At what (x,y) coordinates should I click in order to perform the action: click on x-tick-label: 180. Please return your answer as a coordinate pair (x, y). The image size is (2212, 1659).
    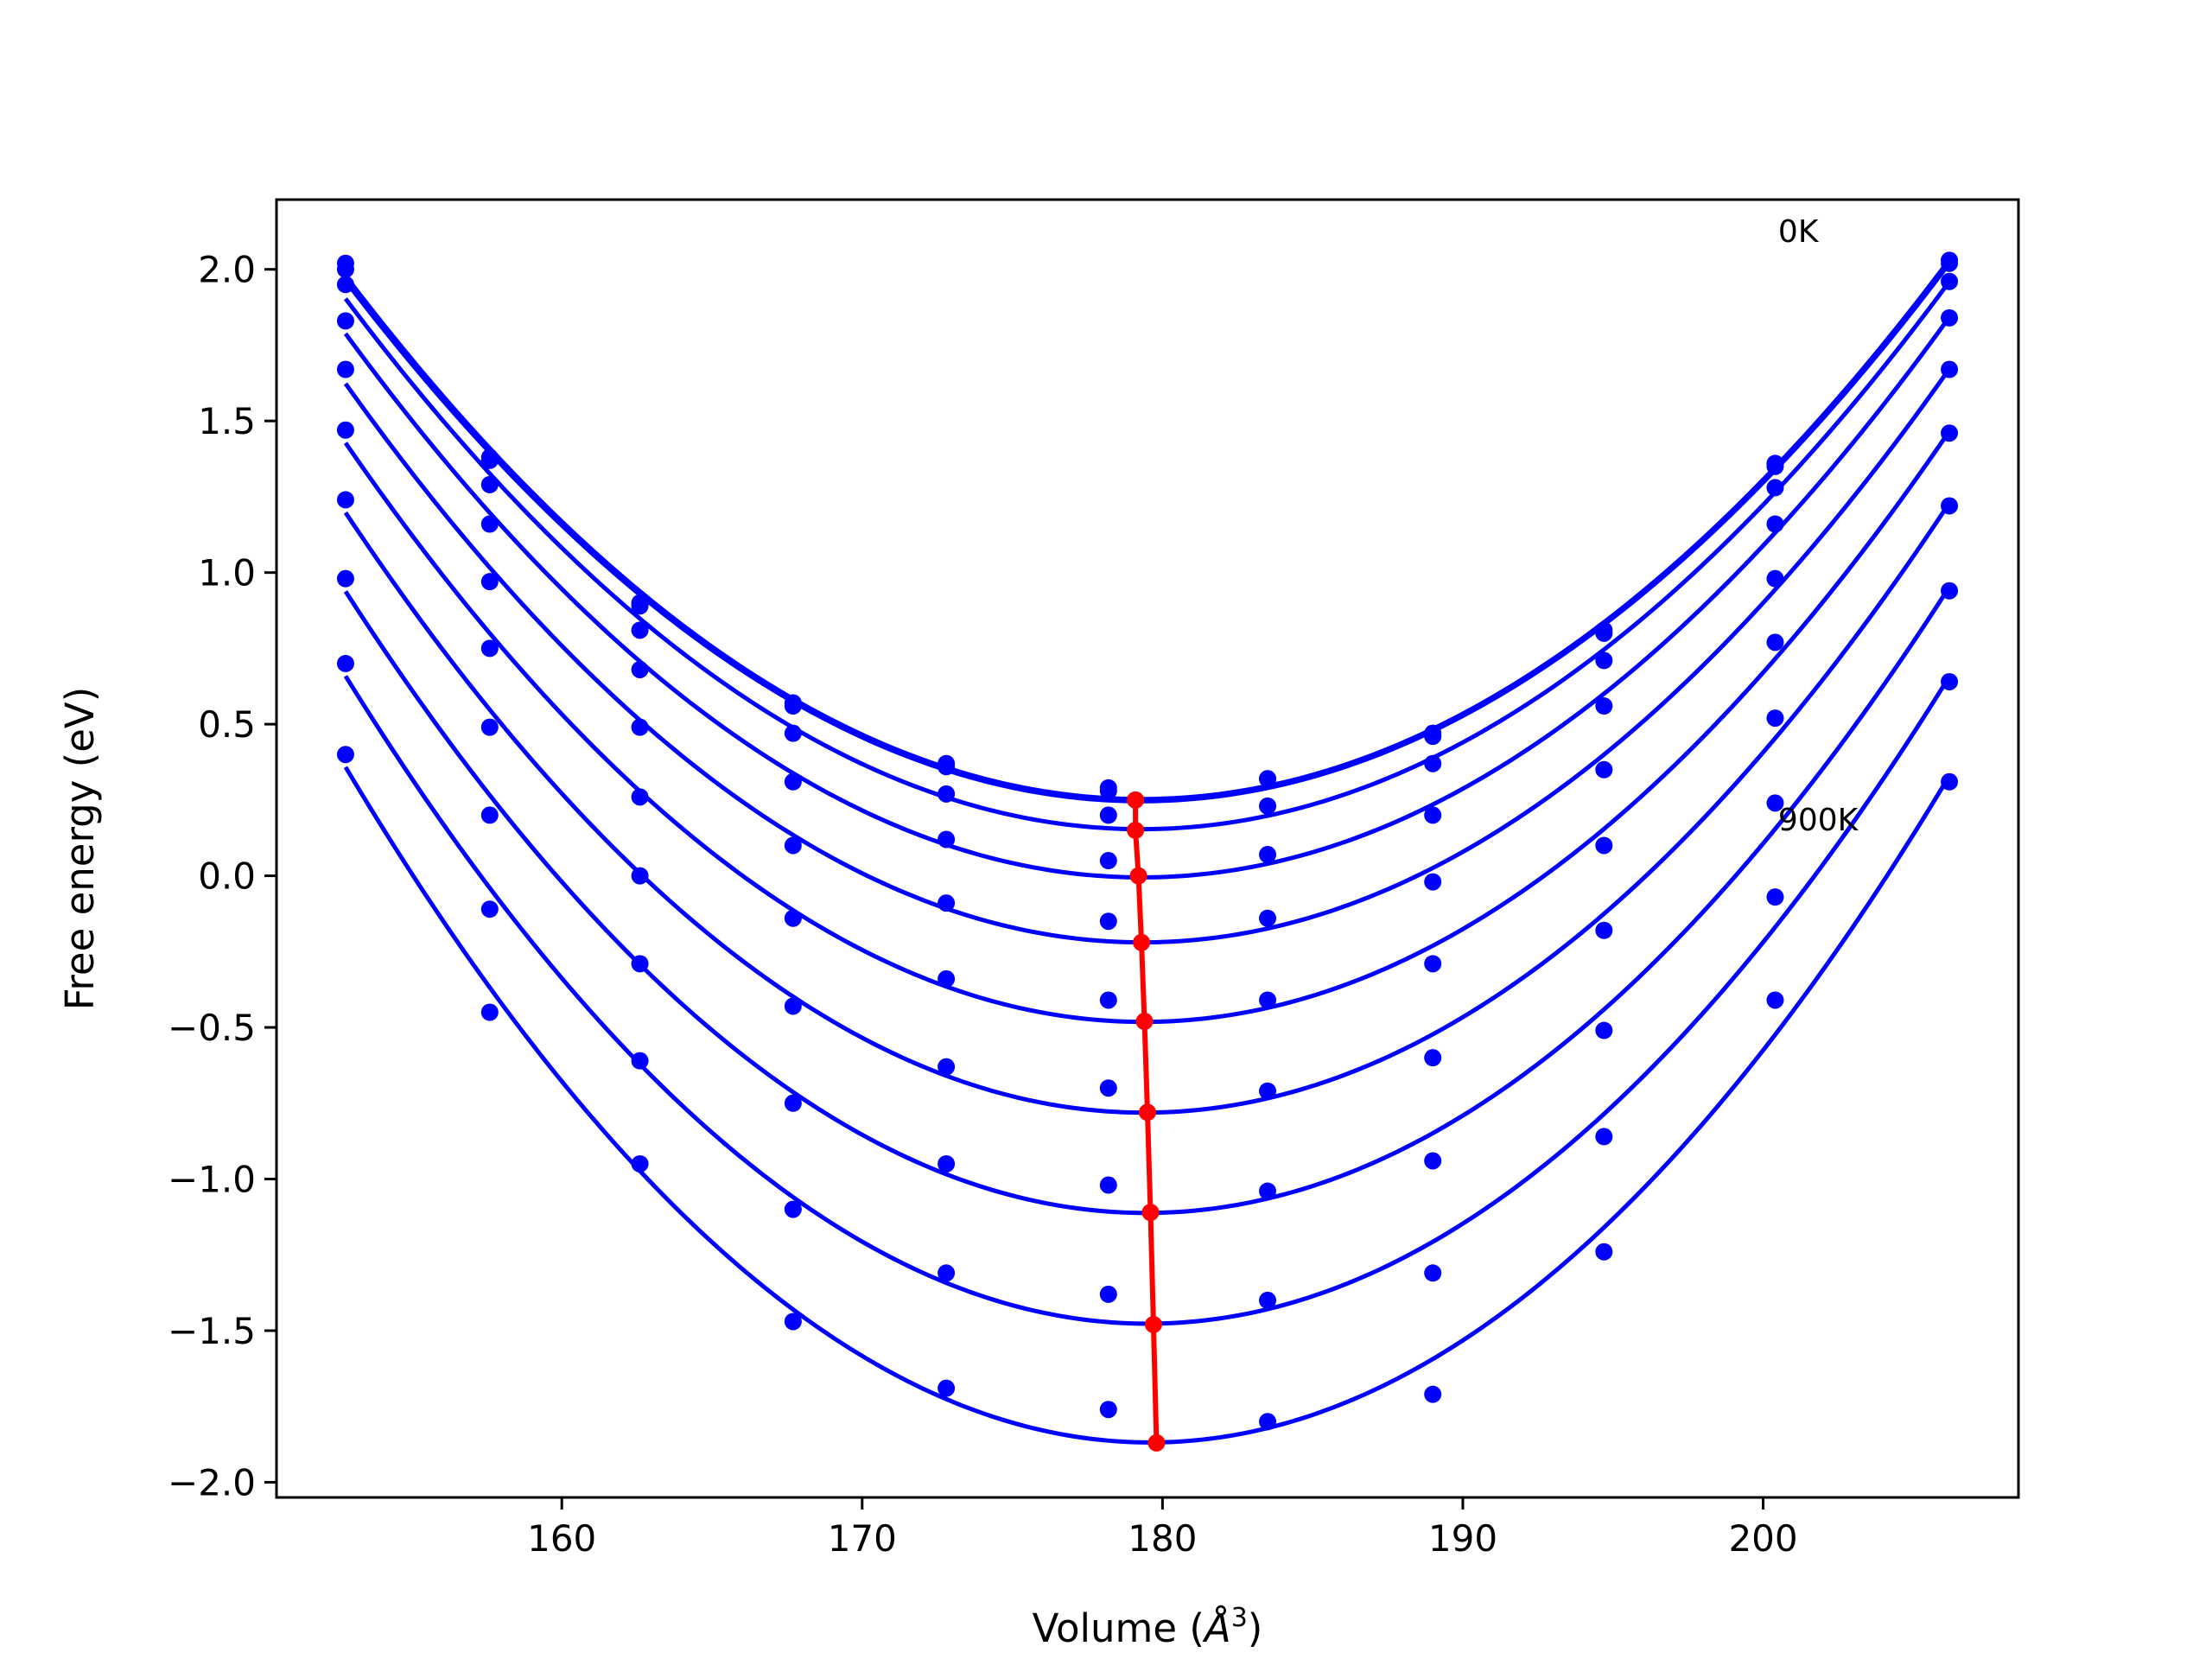
    Looking at the image, I should click on (1162, 1538).